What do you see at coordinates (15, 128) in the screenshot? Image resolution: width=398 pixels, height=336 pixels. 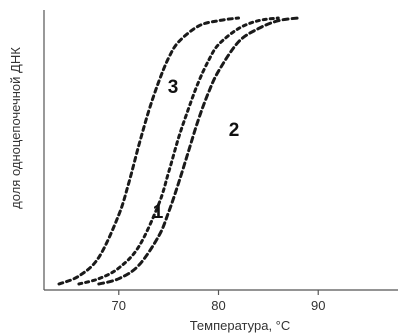 I see `y-axis-title: доля одноцепочечной ДНК` at bounding box center [15, 128].